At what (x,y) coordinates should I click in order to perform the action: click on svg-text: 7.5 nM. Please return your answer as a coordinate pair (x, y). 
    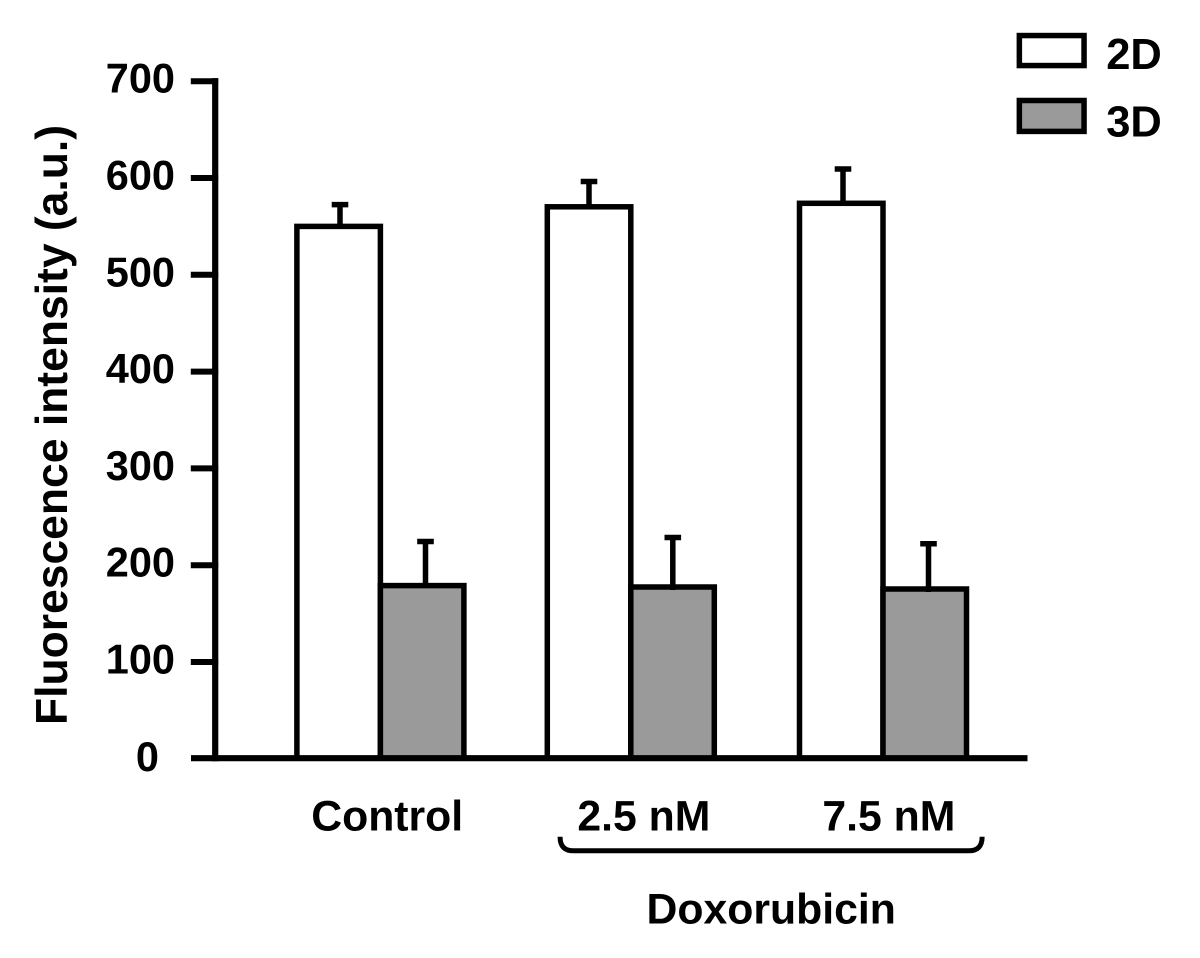
    Looking at the image, I should click on (888, 816).